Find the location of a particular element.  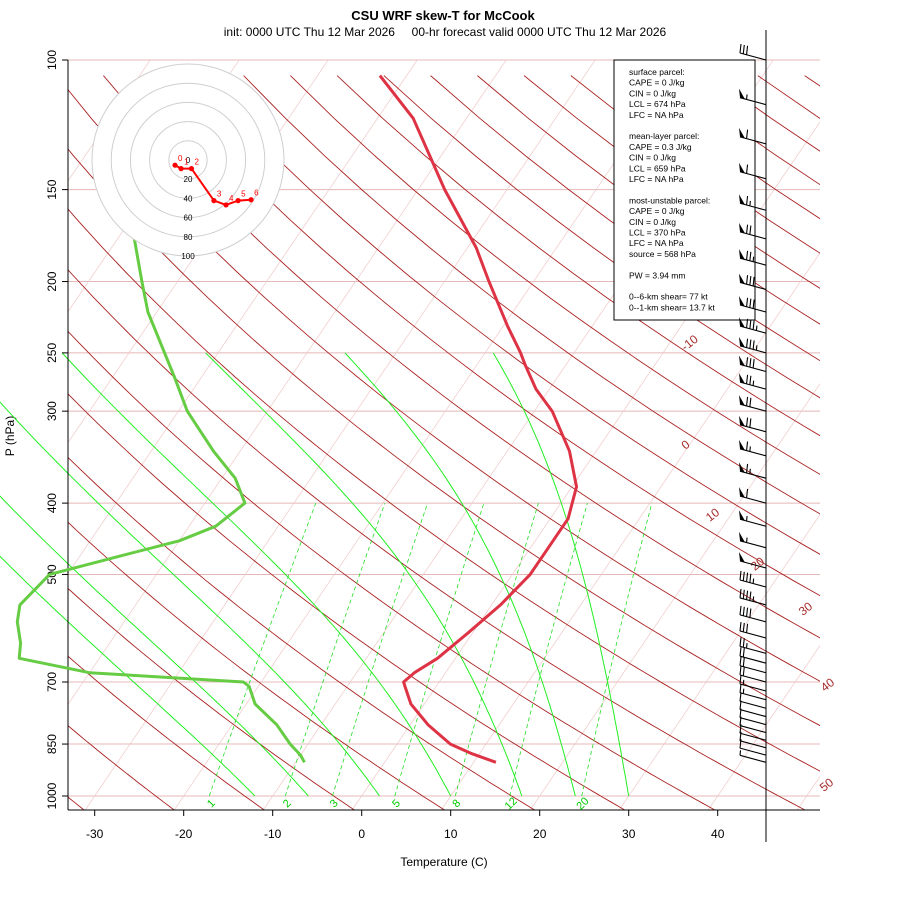

parcel-info-line: LCL = 370 hPa is located at coordinates (657, 233).